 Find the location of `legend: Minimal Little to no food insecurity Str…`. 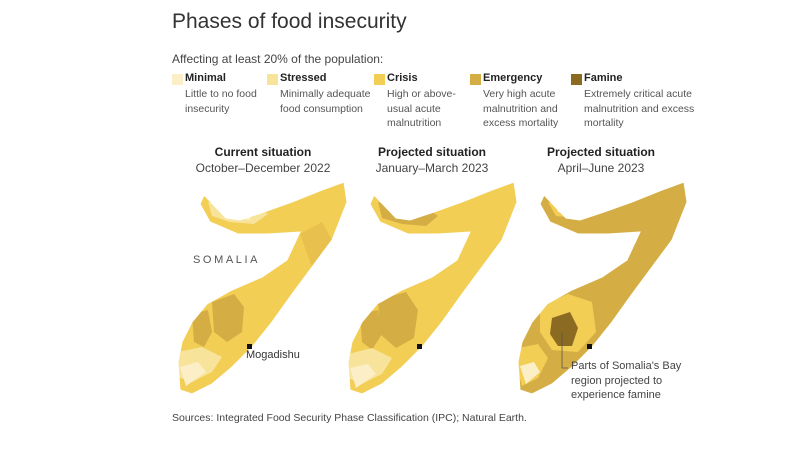

legend: Minimal Little to no food insecurity Str… is located at coordinates (452, 102).